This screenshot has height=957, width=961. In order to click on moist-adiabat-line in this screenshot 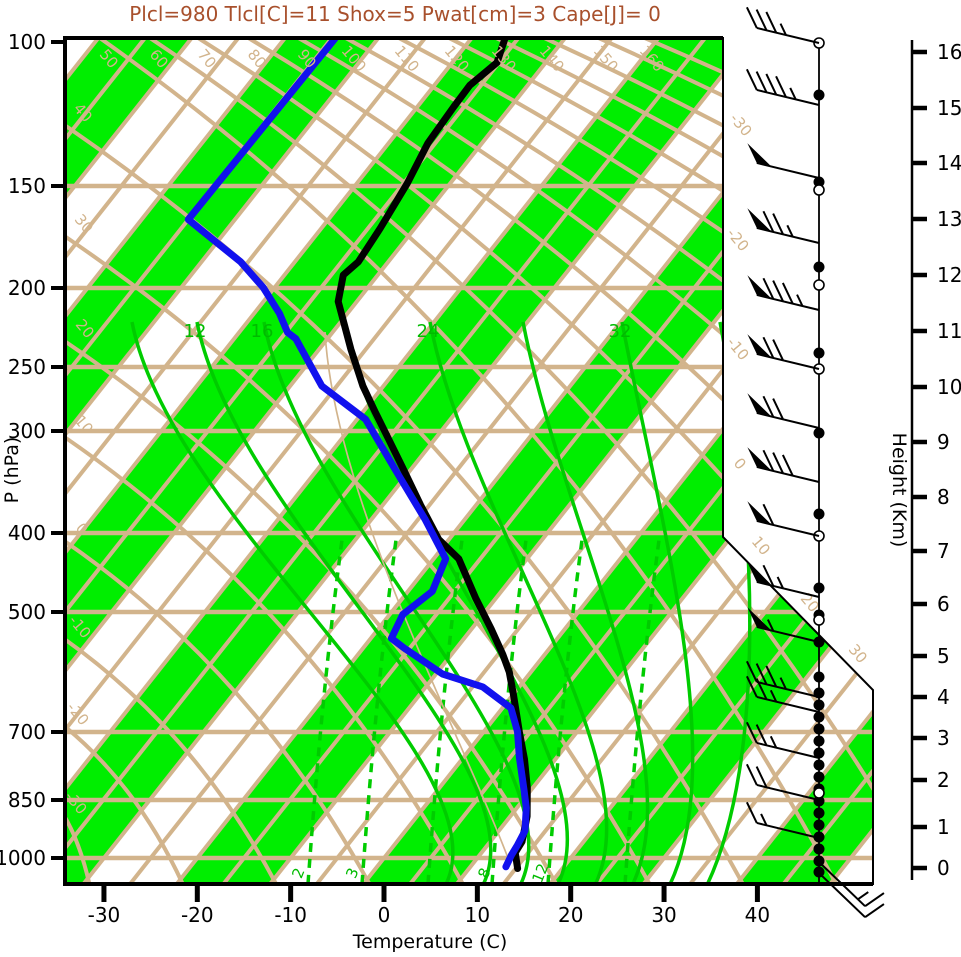, I will do `click(657, 602)`.